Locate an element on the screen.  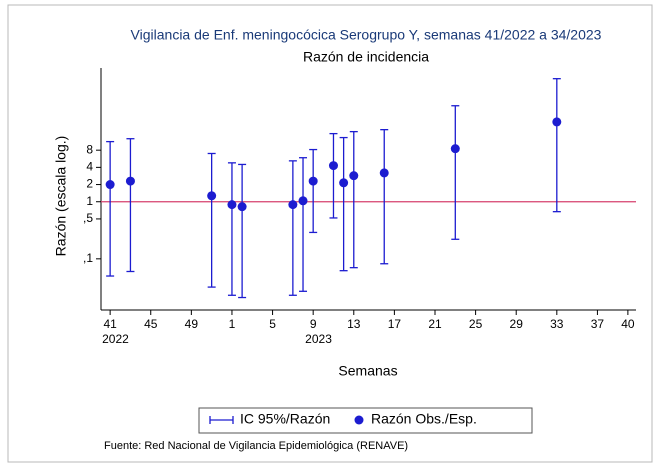
x-tick-label: 33 is located at coordinates (557, 324).